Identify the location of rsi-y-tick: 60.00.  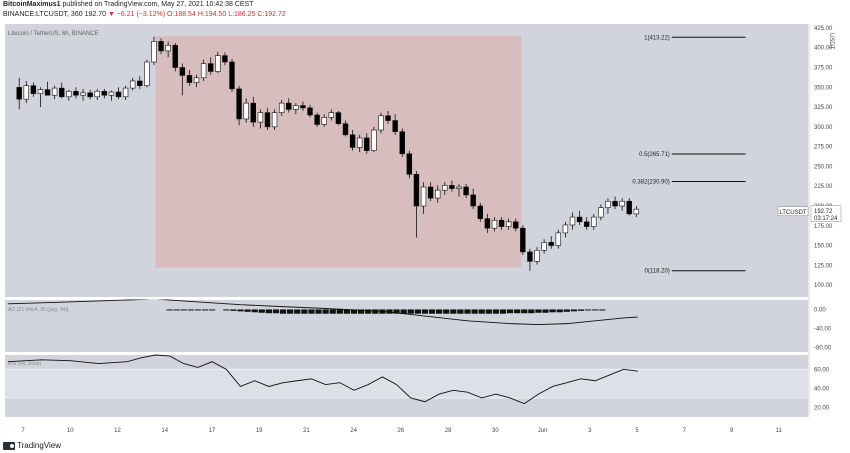
(822, 370).